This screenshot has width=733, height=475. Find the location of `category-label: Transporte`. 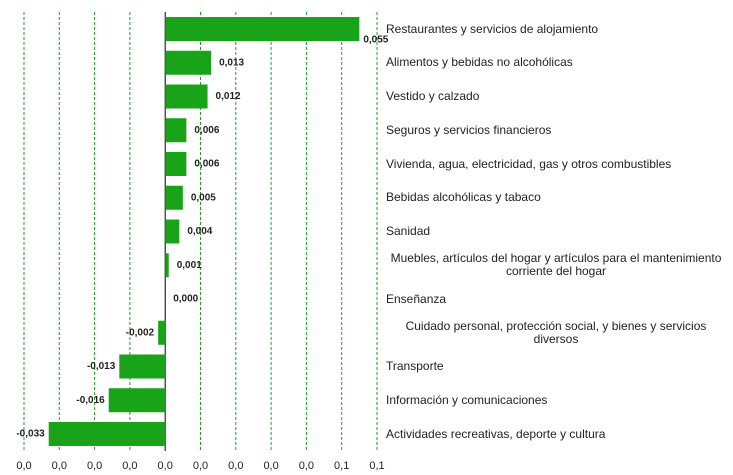

category-label: Transporte is located at coordinates (415, 366).